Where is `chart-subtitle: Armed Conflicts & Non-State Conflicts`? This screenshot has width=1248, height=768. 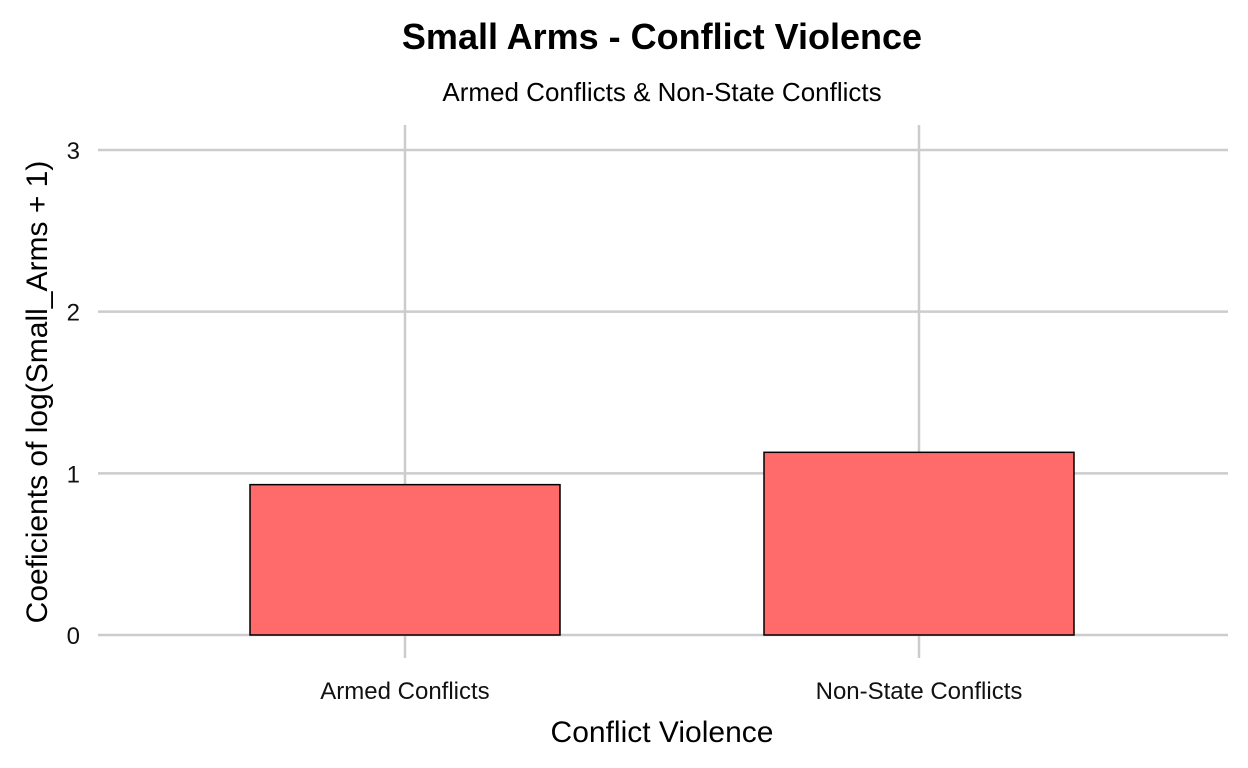
chart-subtitle: Armed Conflicts & Non-State Conflicts is located at coordinates (661, 92).